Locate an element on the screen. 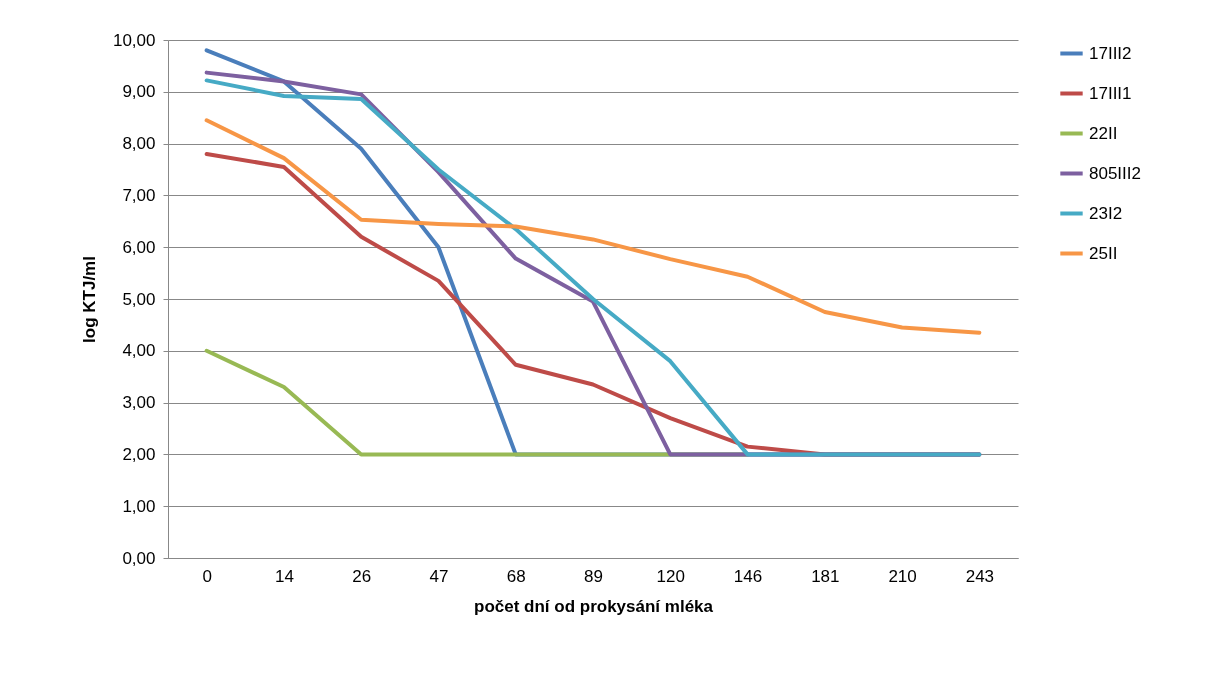  y-axis-title: log KTJ/ml is located at coordinates (89, 299).